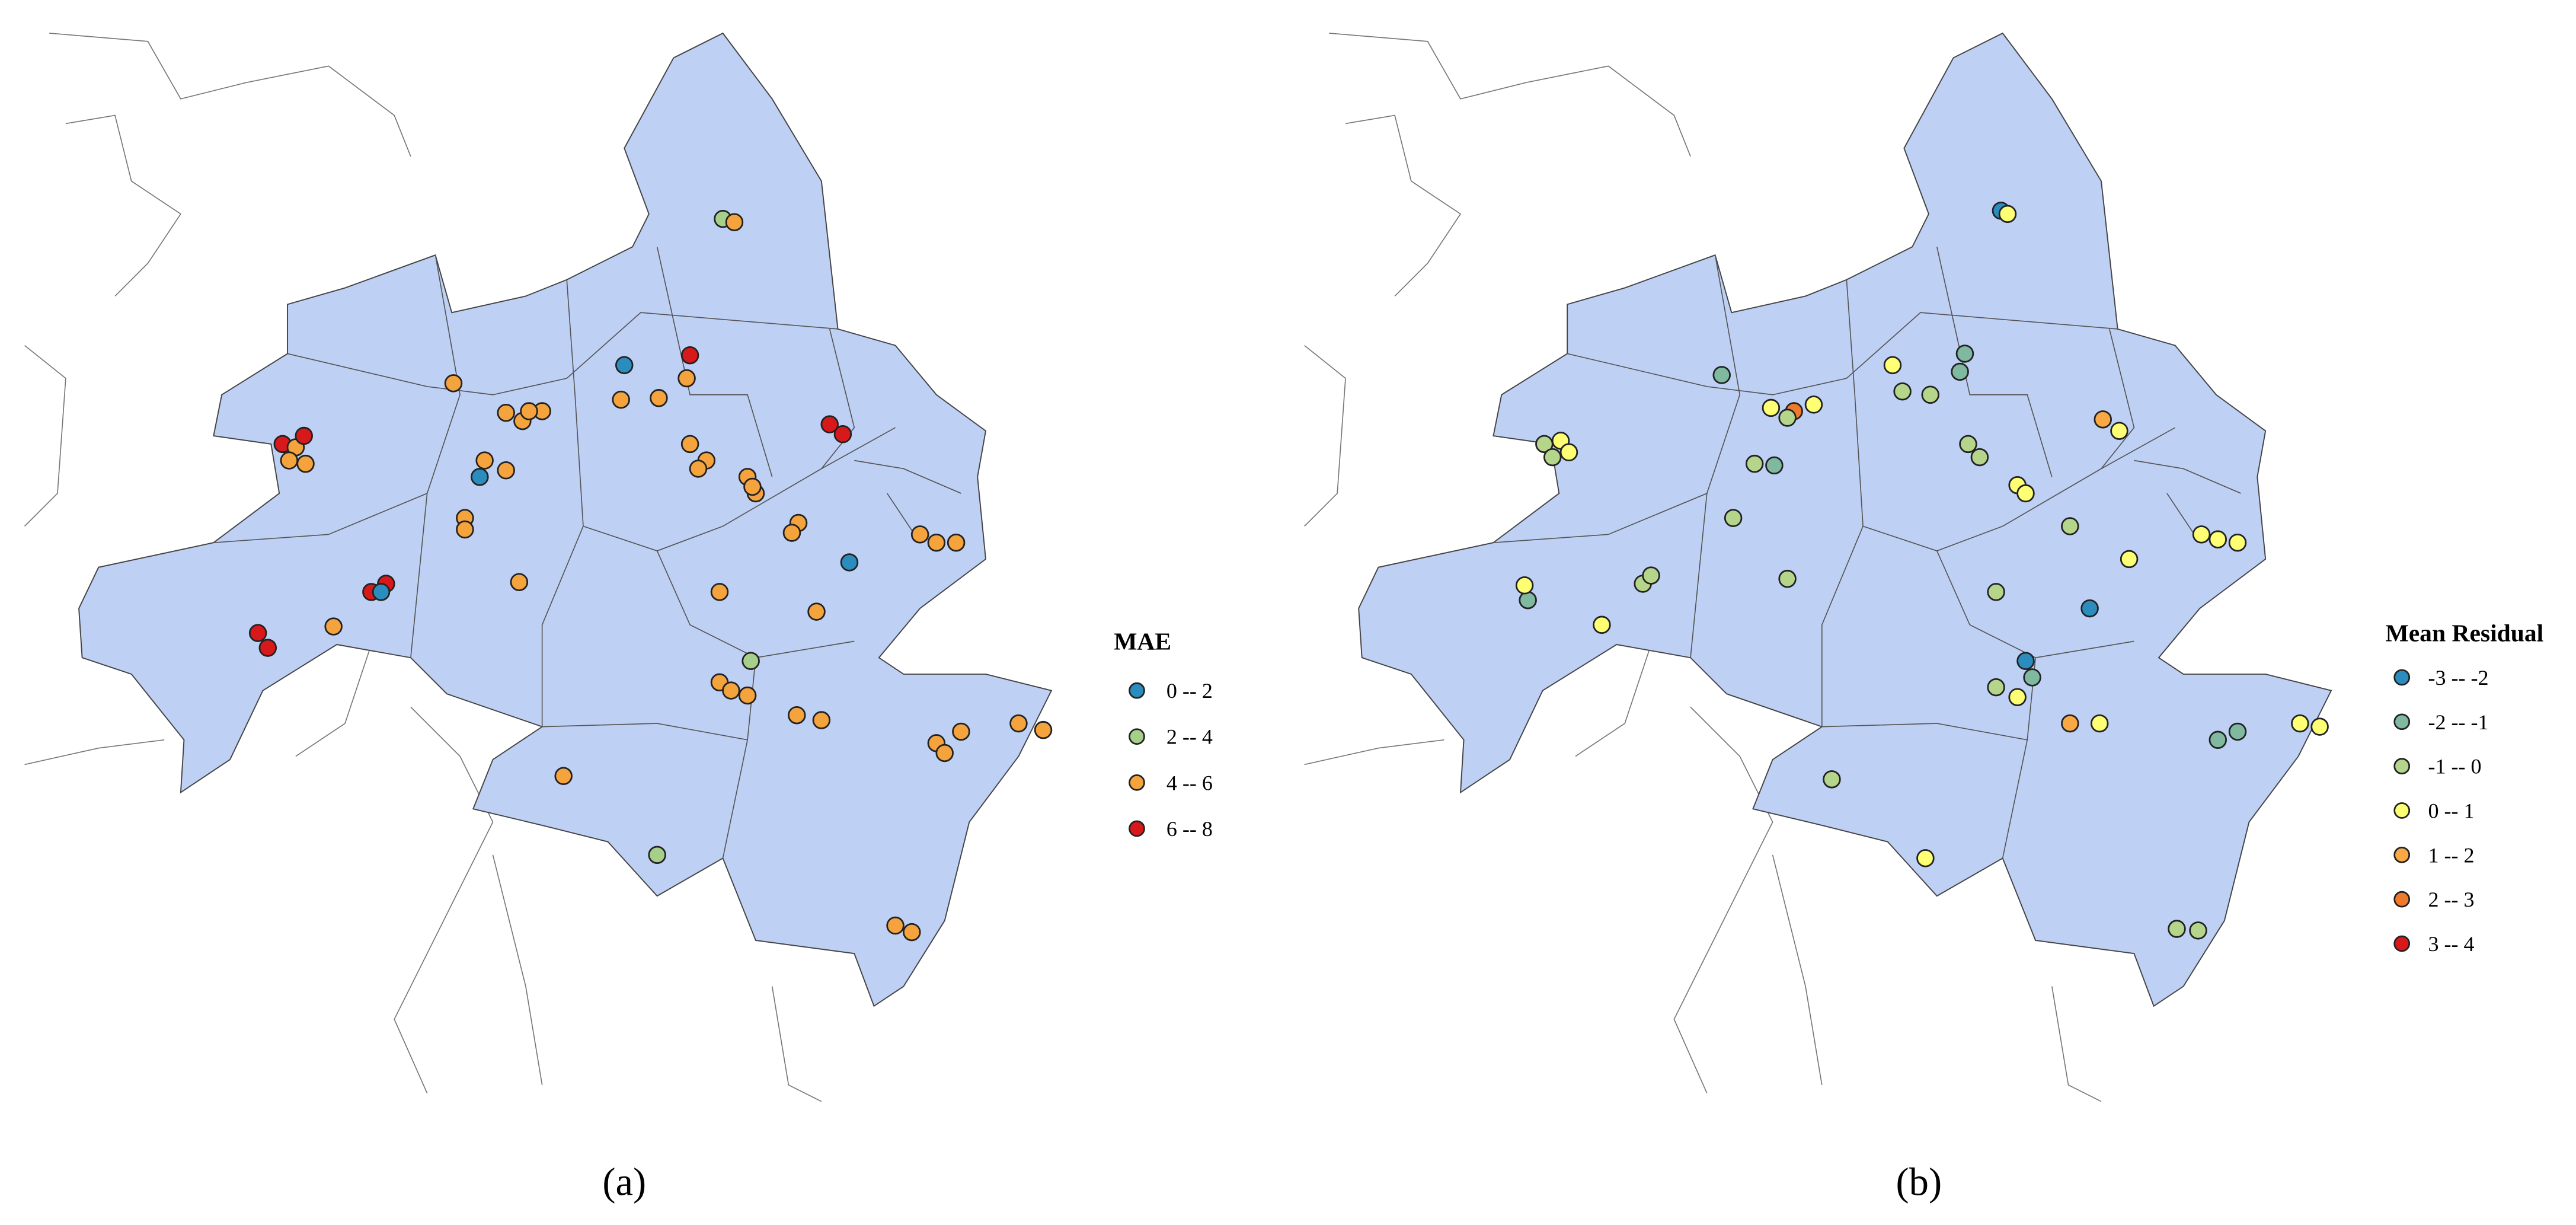 The image size is (2576, 1225). I want to click on legend-label: 0 -- 1, so click(2451, 810).